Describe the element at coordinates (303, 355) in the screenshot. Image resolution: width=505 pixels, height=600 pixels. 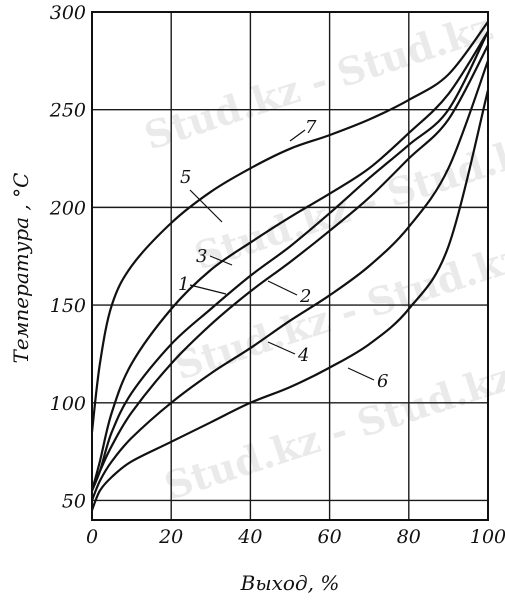
I see `curve-label-4: 4` at that location.